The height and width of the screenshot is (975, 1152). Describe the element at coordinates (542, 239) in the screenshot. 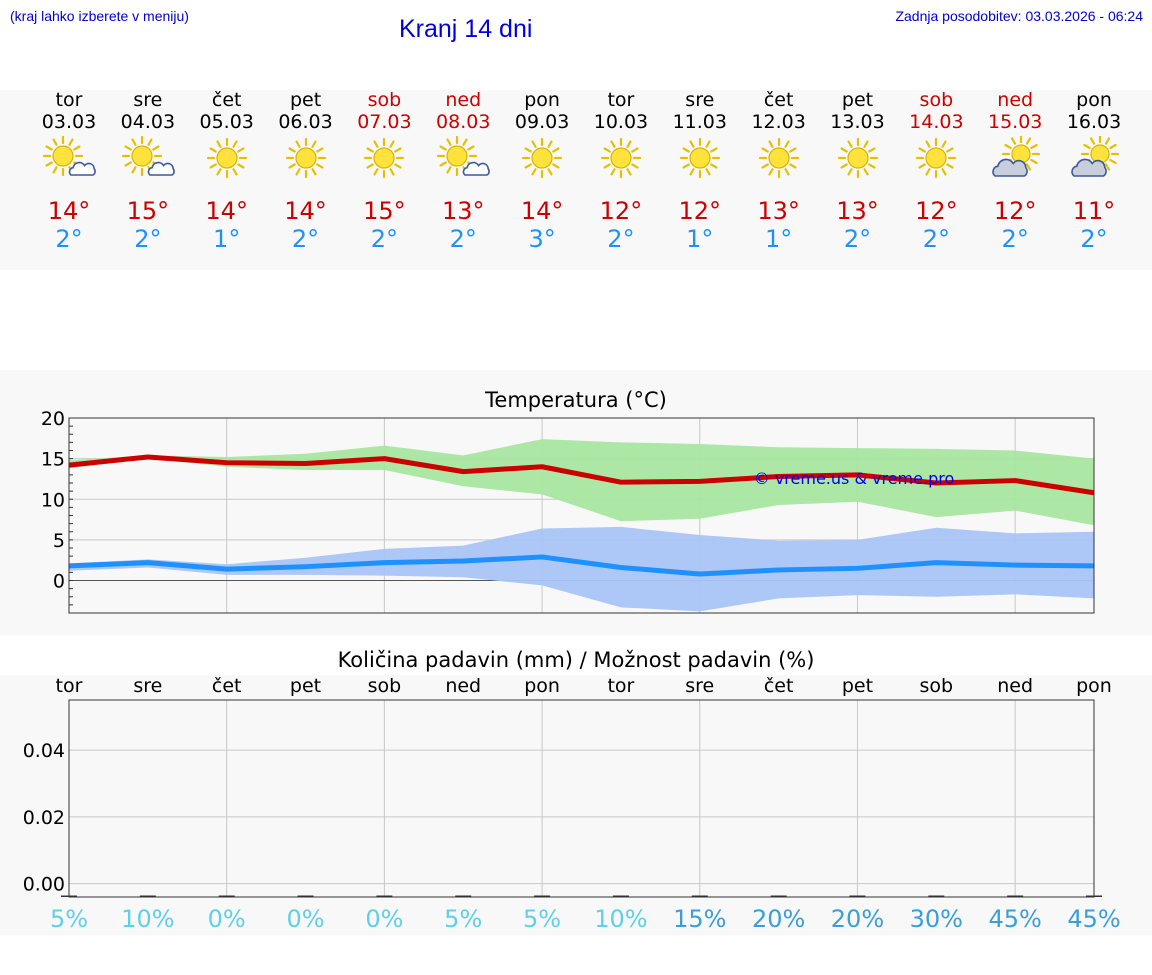

I see `min-temperature: 3°` at that location.